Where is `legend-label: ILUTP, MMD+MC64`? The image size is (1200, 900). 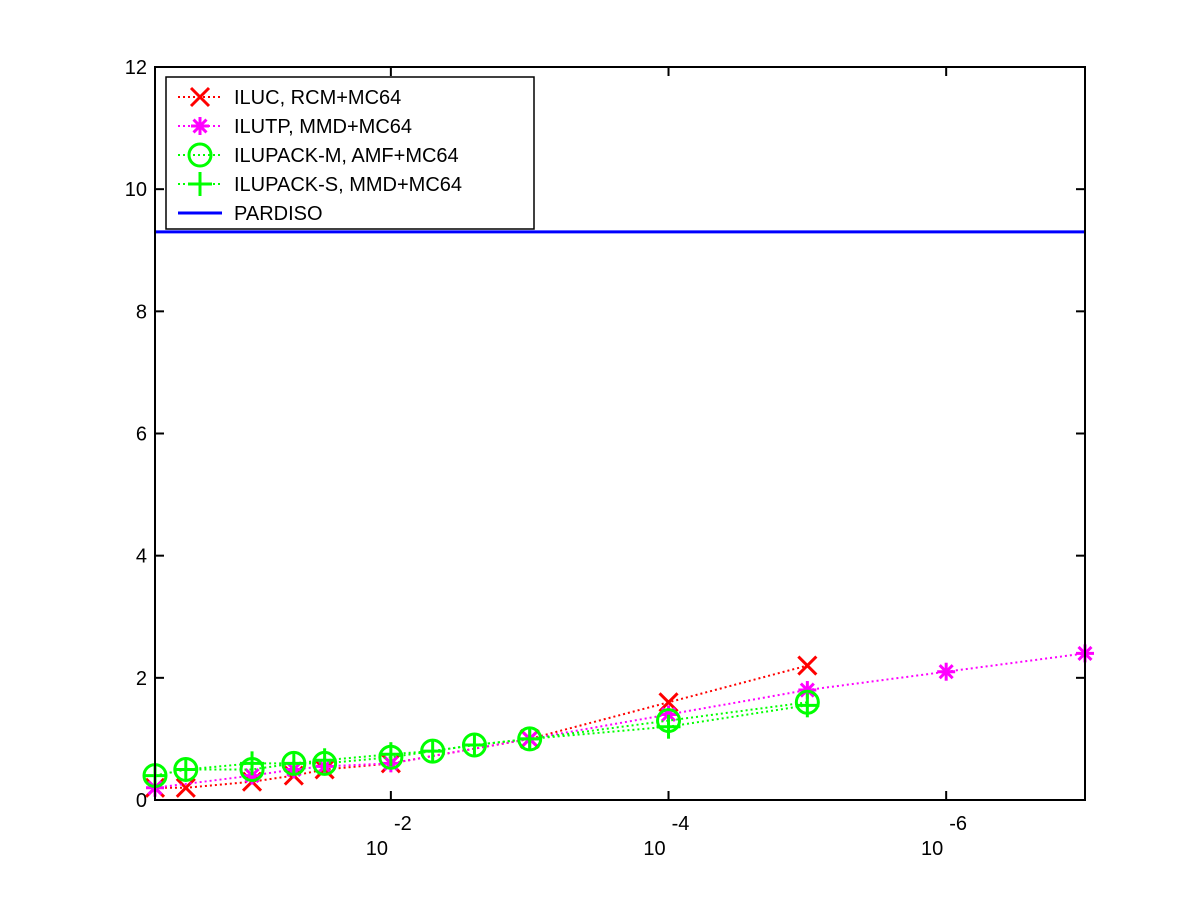
legend-label: ILUTP, MMD+MC64 is located at coordinates (323, 127).